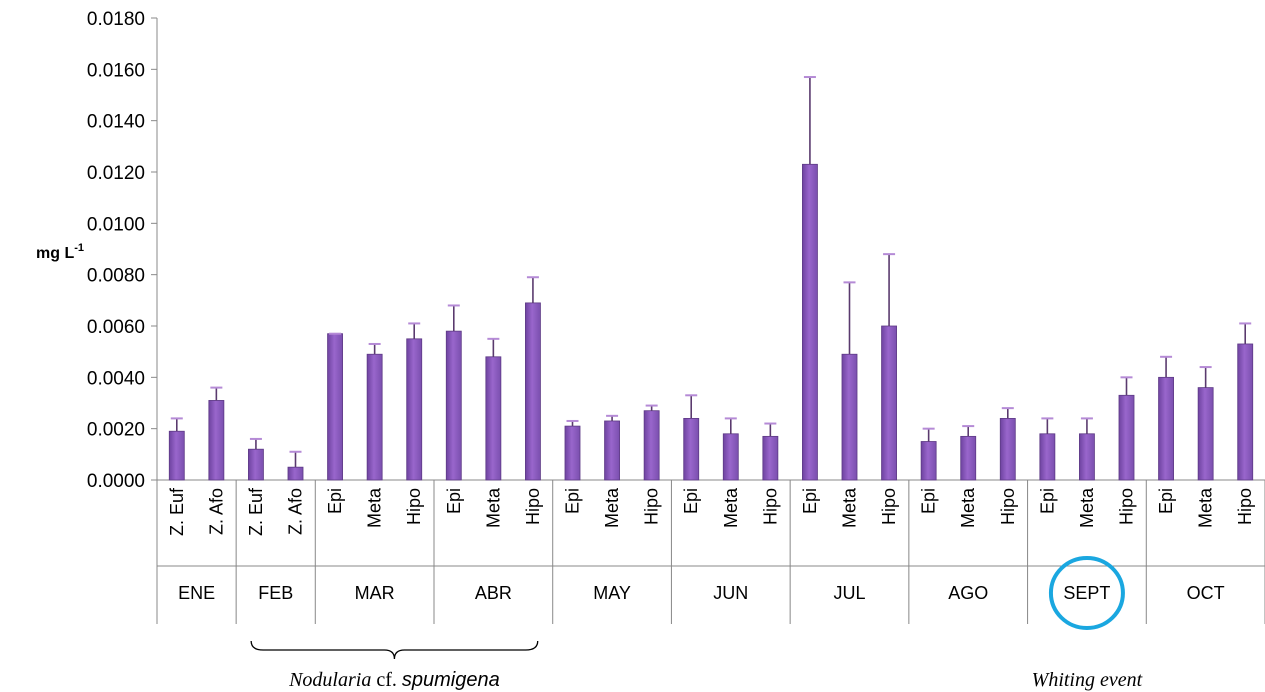 Image resolution: width=1265 pixels, height=692 pixels. I want to click on month-label: MAR, so click(375, 593).